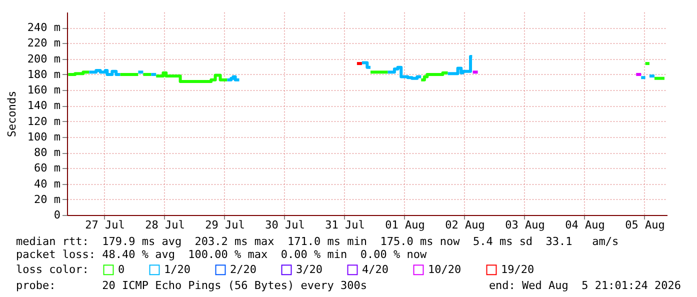  What do you see at coordinates (375, 269) in the screenshot?
I see `legend-label: 4/20` at bounding box center [375, 269].